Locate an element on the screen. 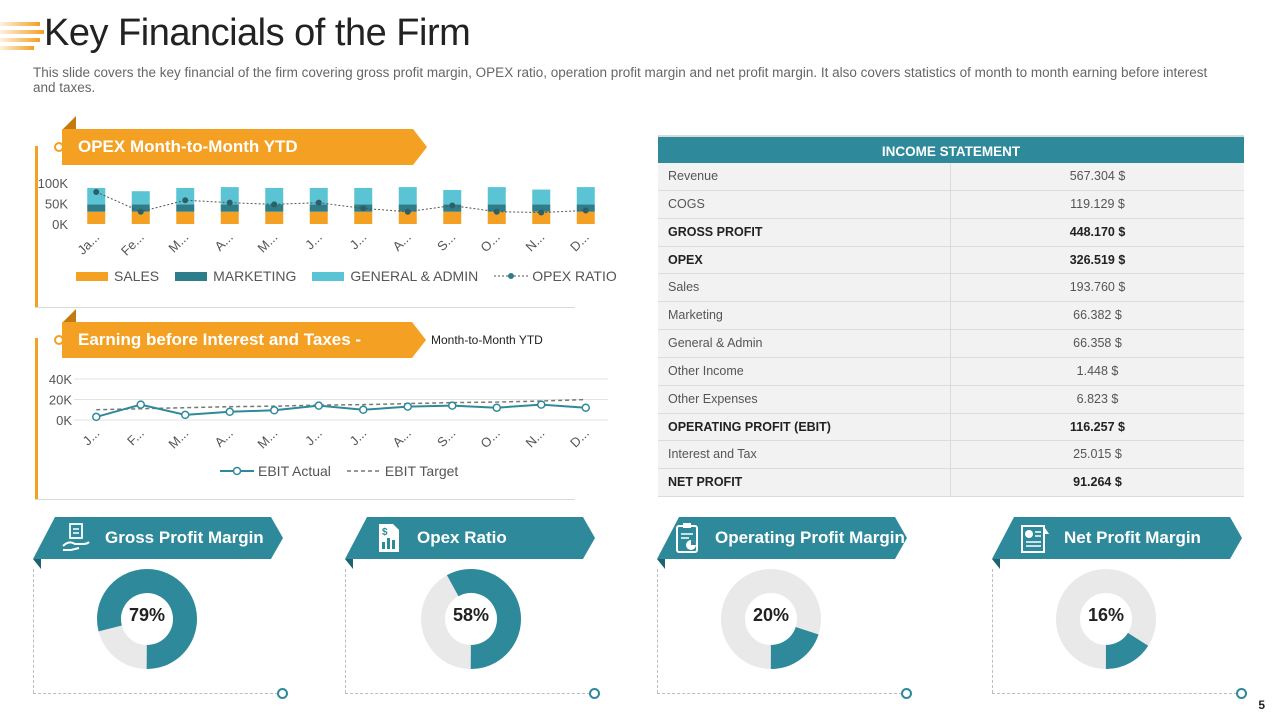 This screenshot has height=720, width=1280. row-label: COGS is located at coordinates (804, 204).